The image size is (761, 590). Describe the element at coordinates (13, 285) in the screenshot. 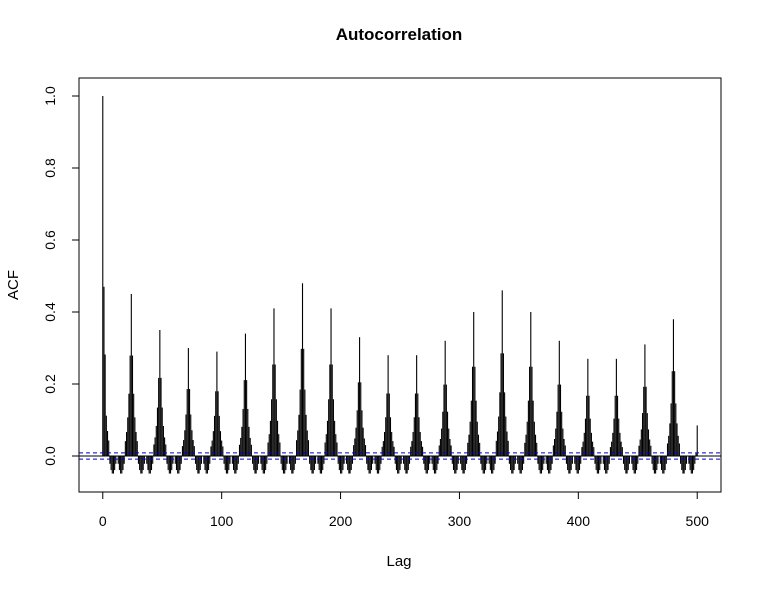

I see `y-axis-title: ACF` at that location.